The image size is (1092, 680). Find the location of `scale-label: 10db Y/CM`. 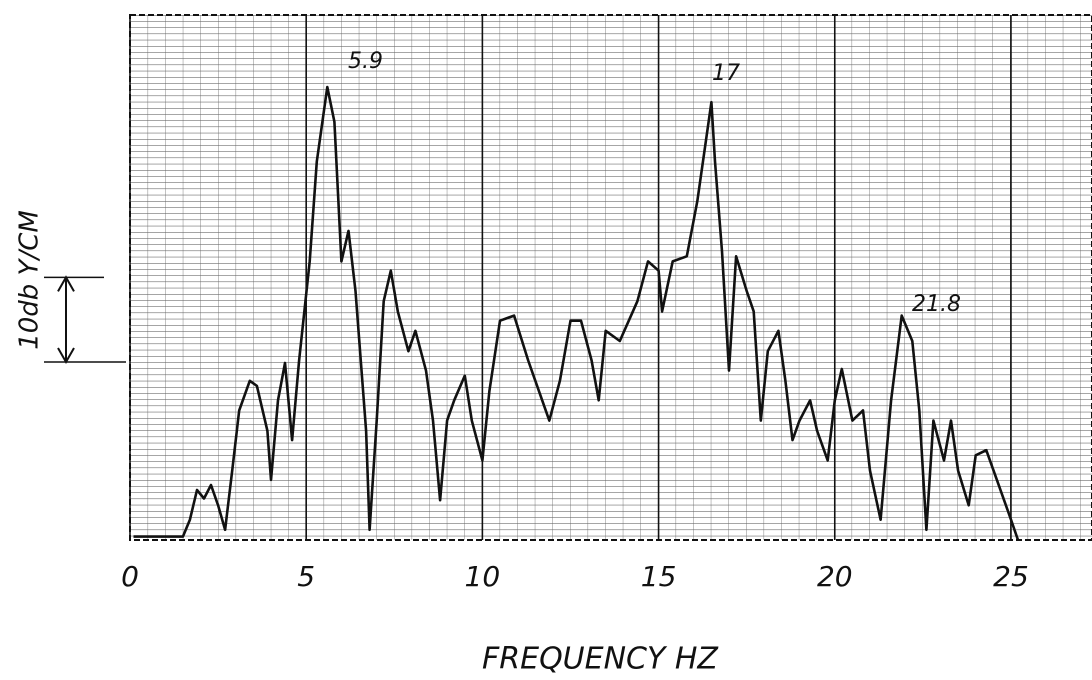

scale-label: 10db Y/CM is located at coordinates (30, 280).